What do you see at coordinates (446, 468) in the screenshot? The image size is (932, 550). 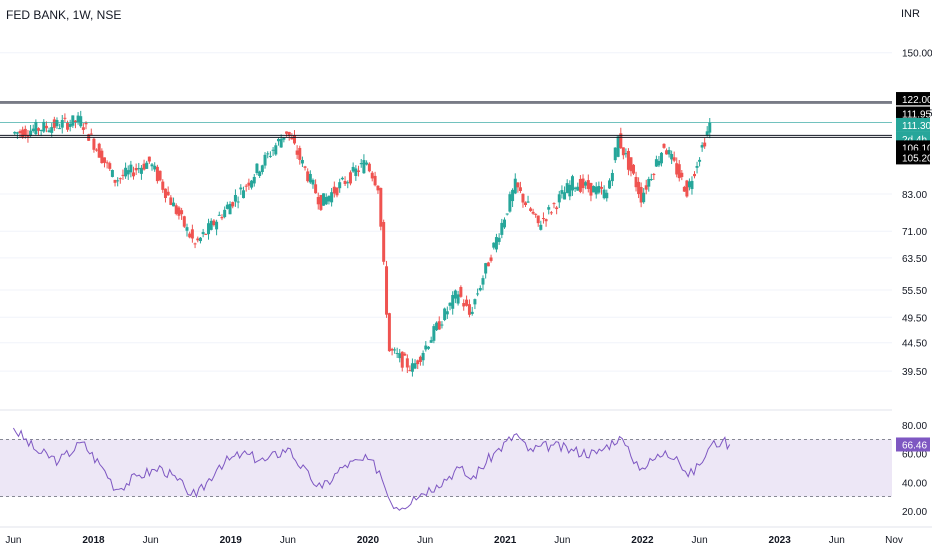 I see `rsi-band` at bounding box center [446, 468].